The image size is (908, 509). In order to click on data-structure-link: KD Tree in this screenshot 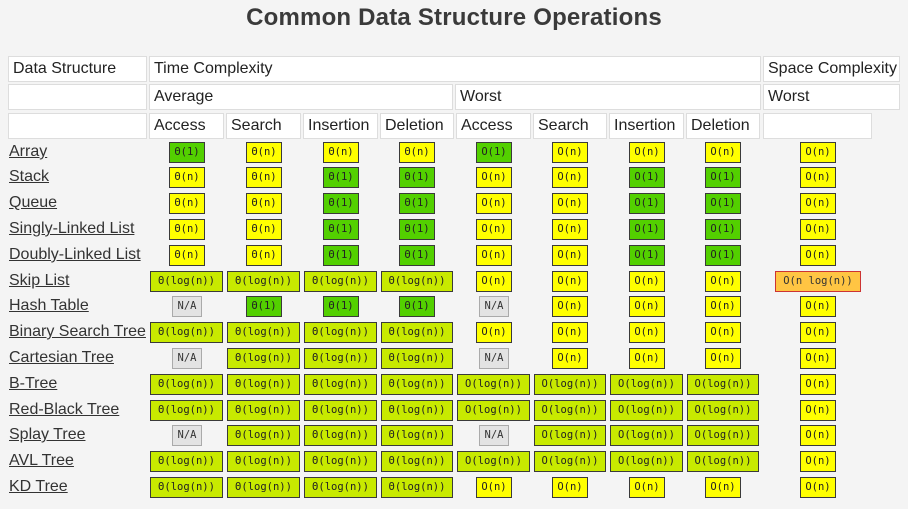, I will do `click(38, 486)`.